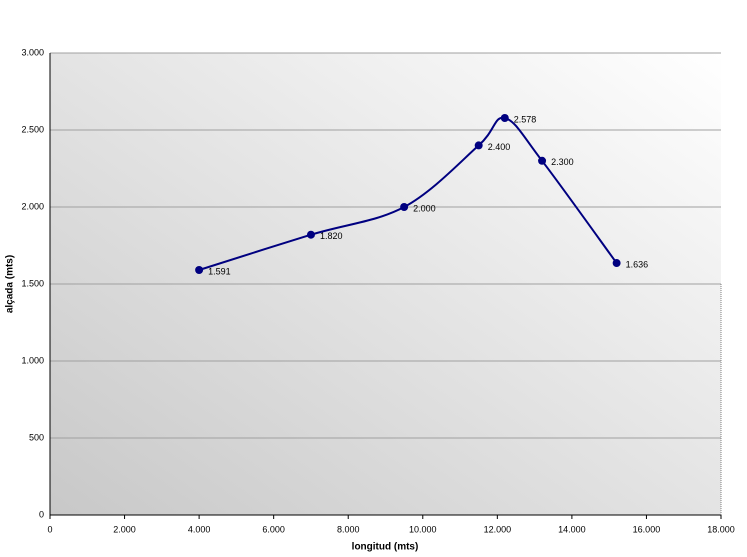  I want to click on y-tick-label: 2.000, so click(32, 206).